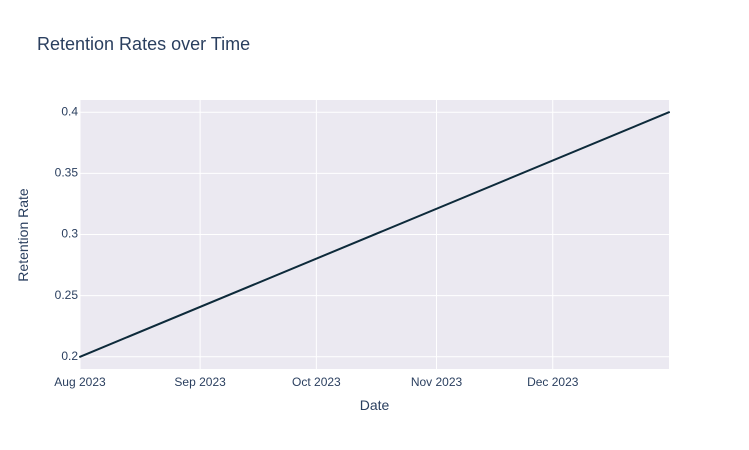 The height and width of the screenshot is (450, 749). What do you see at coordinates (67, 173) in the screenshot?
I see `y-tick-label-3: 0.35` at bounding box center [67, 173].